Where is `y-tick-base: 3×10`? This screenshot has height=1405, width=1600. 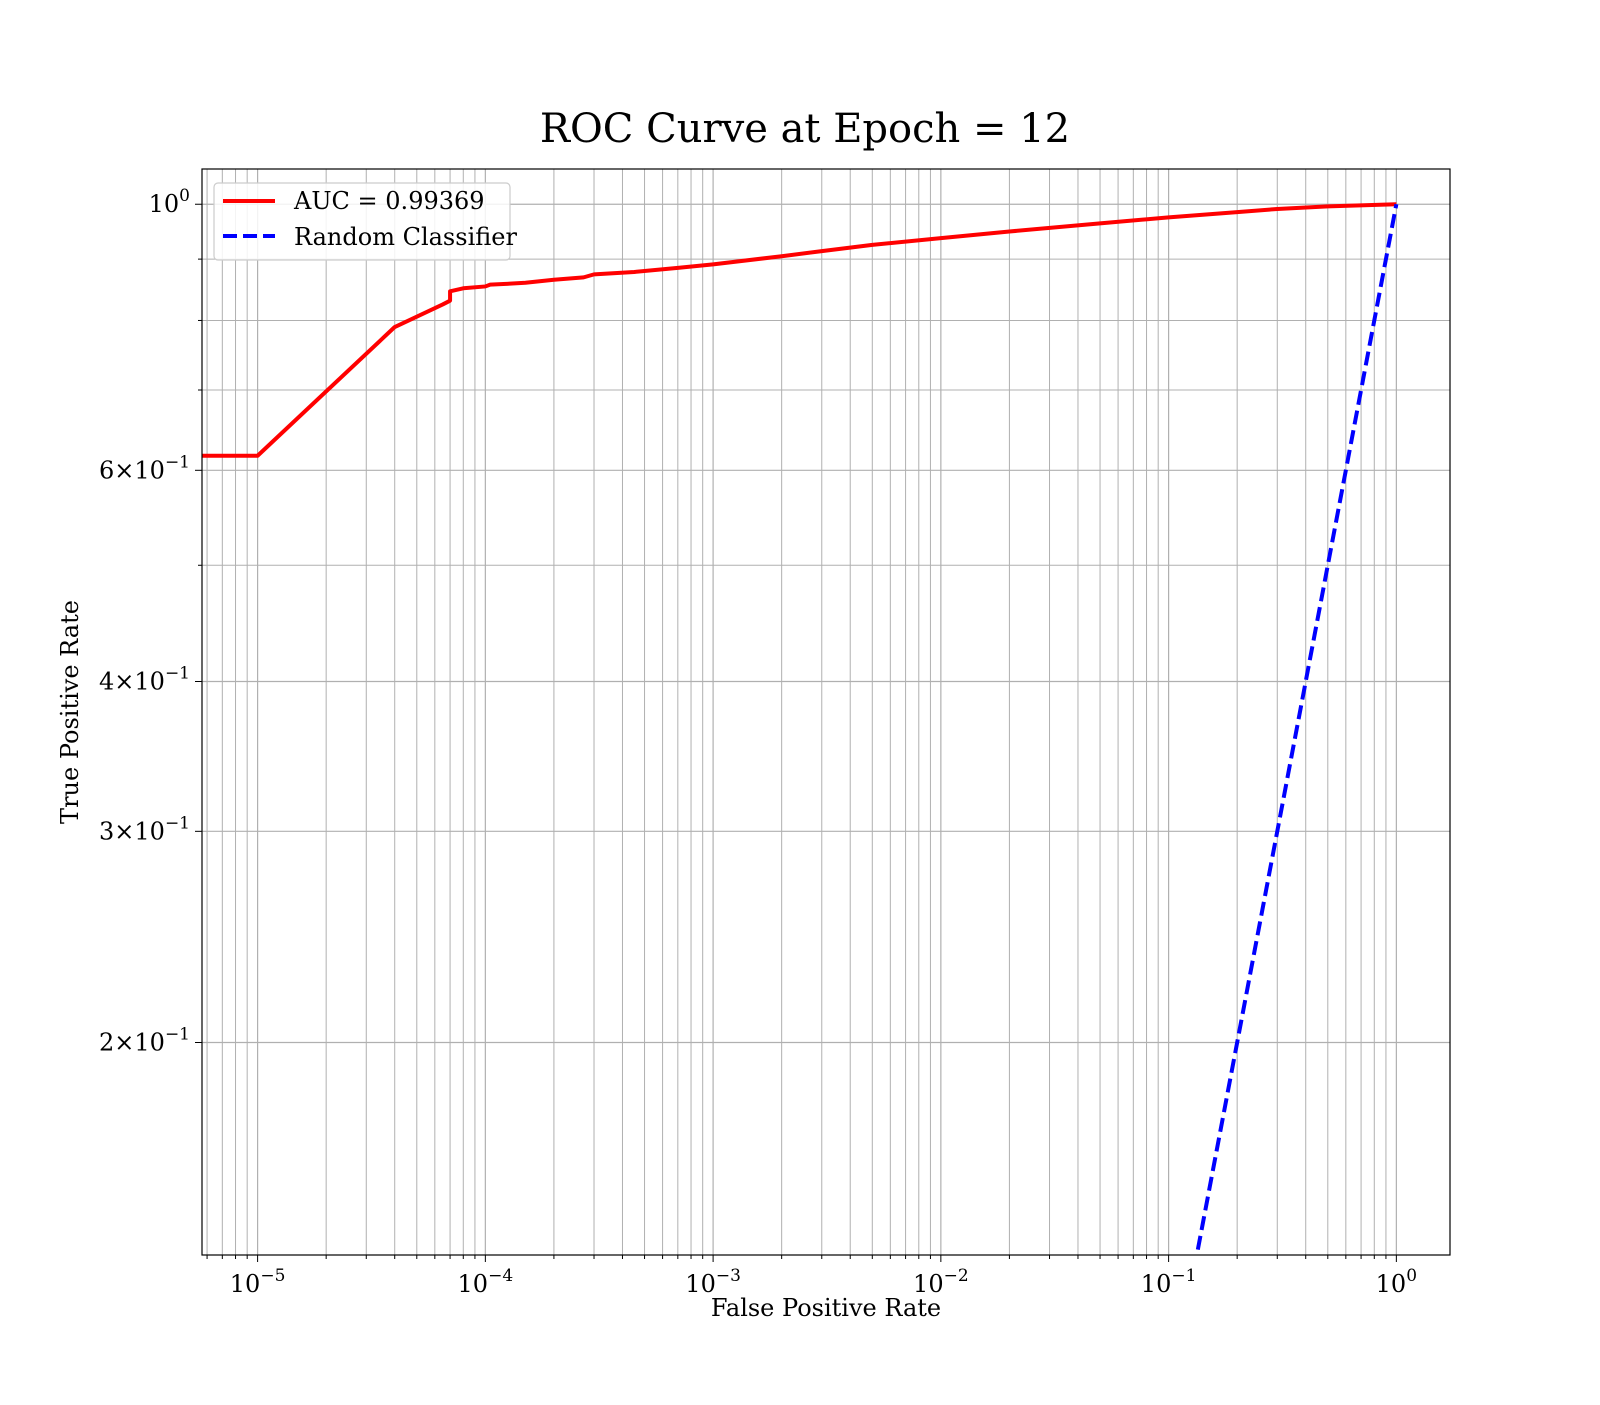 y-tick-base: 3×10 is located at coordinates (132, 831).